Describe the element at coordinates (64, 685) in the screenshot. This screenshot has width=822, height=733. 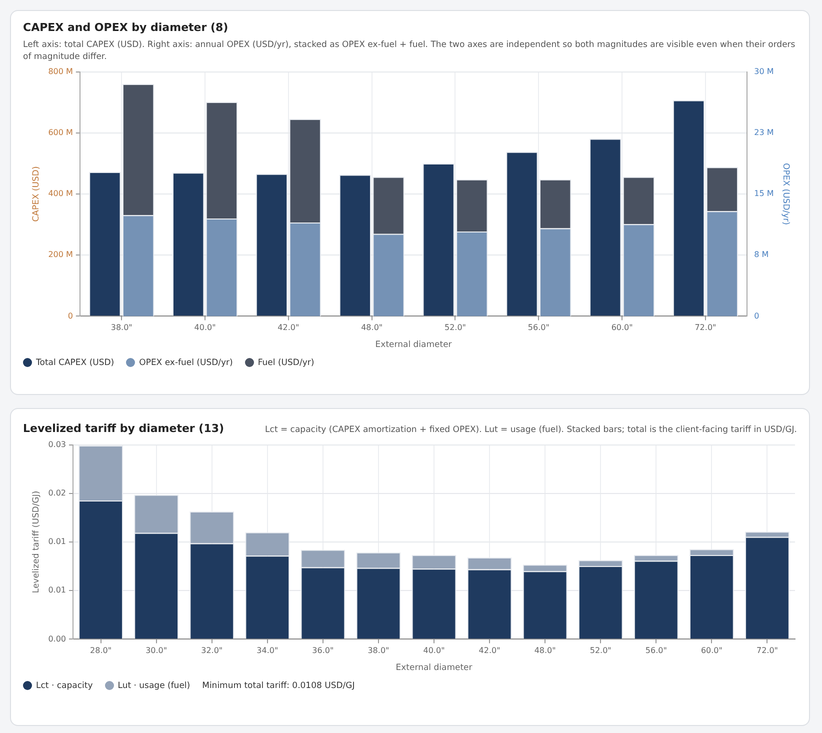
I see `legend-label: Lct · capacity` at that location.